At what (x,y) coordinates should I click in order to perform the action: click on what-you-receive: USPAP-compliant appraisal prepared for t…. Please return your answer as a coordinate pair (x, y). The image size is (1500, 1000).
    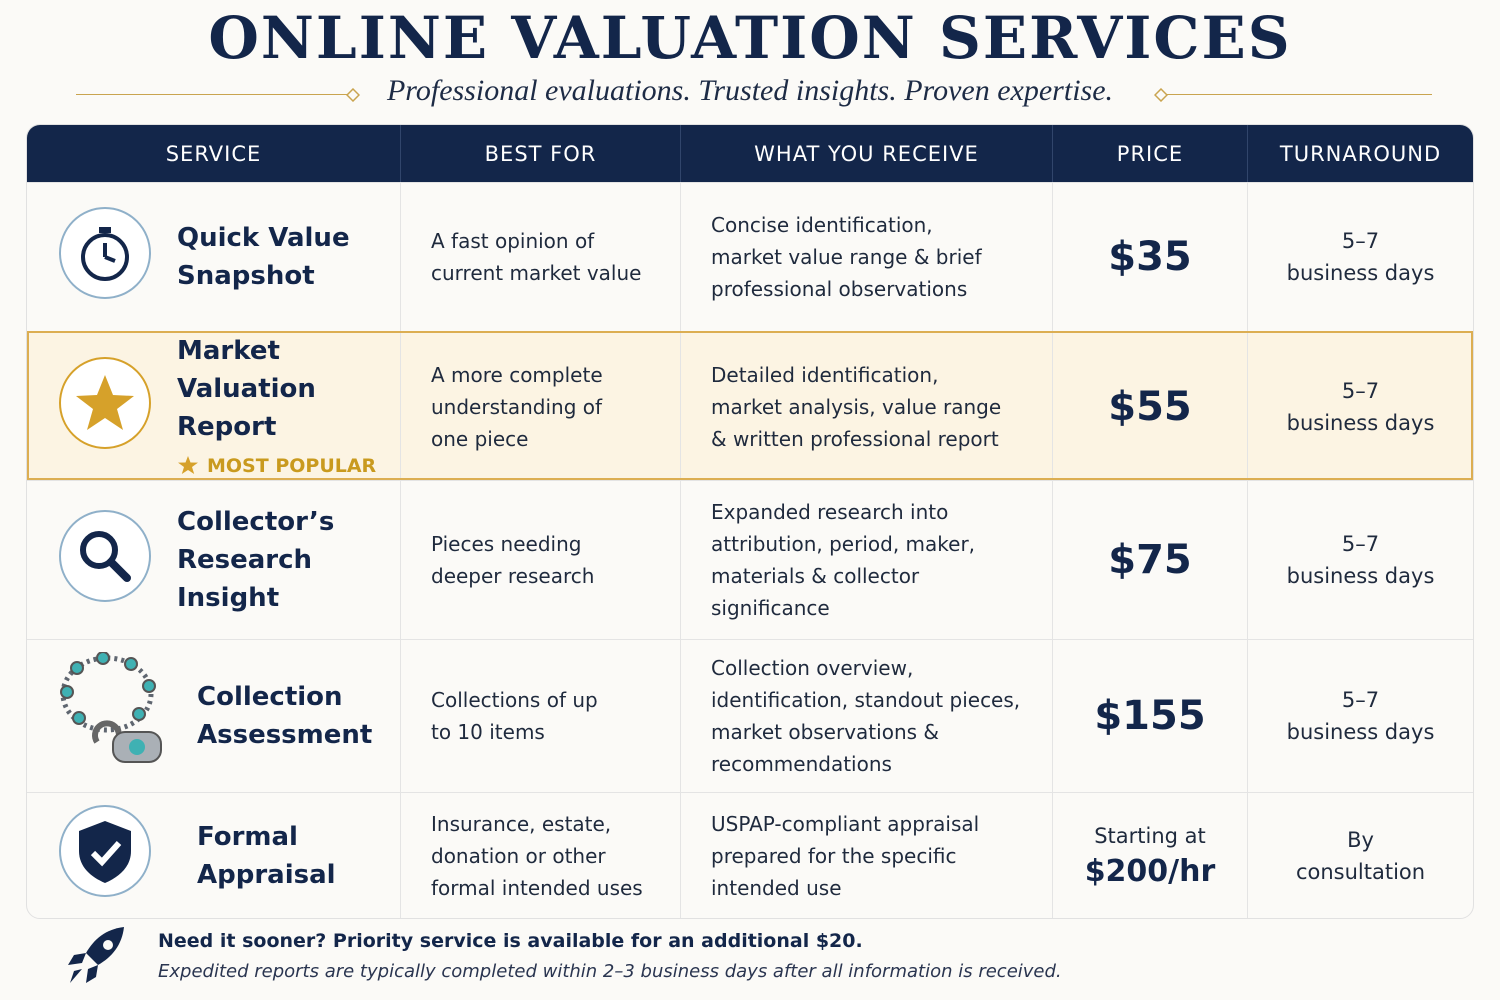
    Looking at the image, I should click on (867, 855).